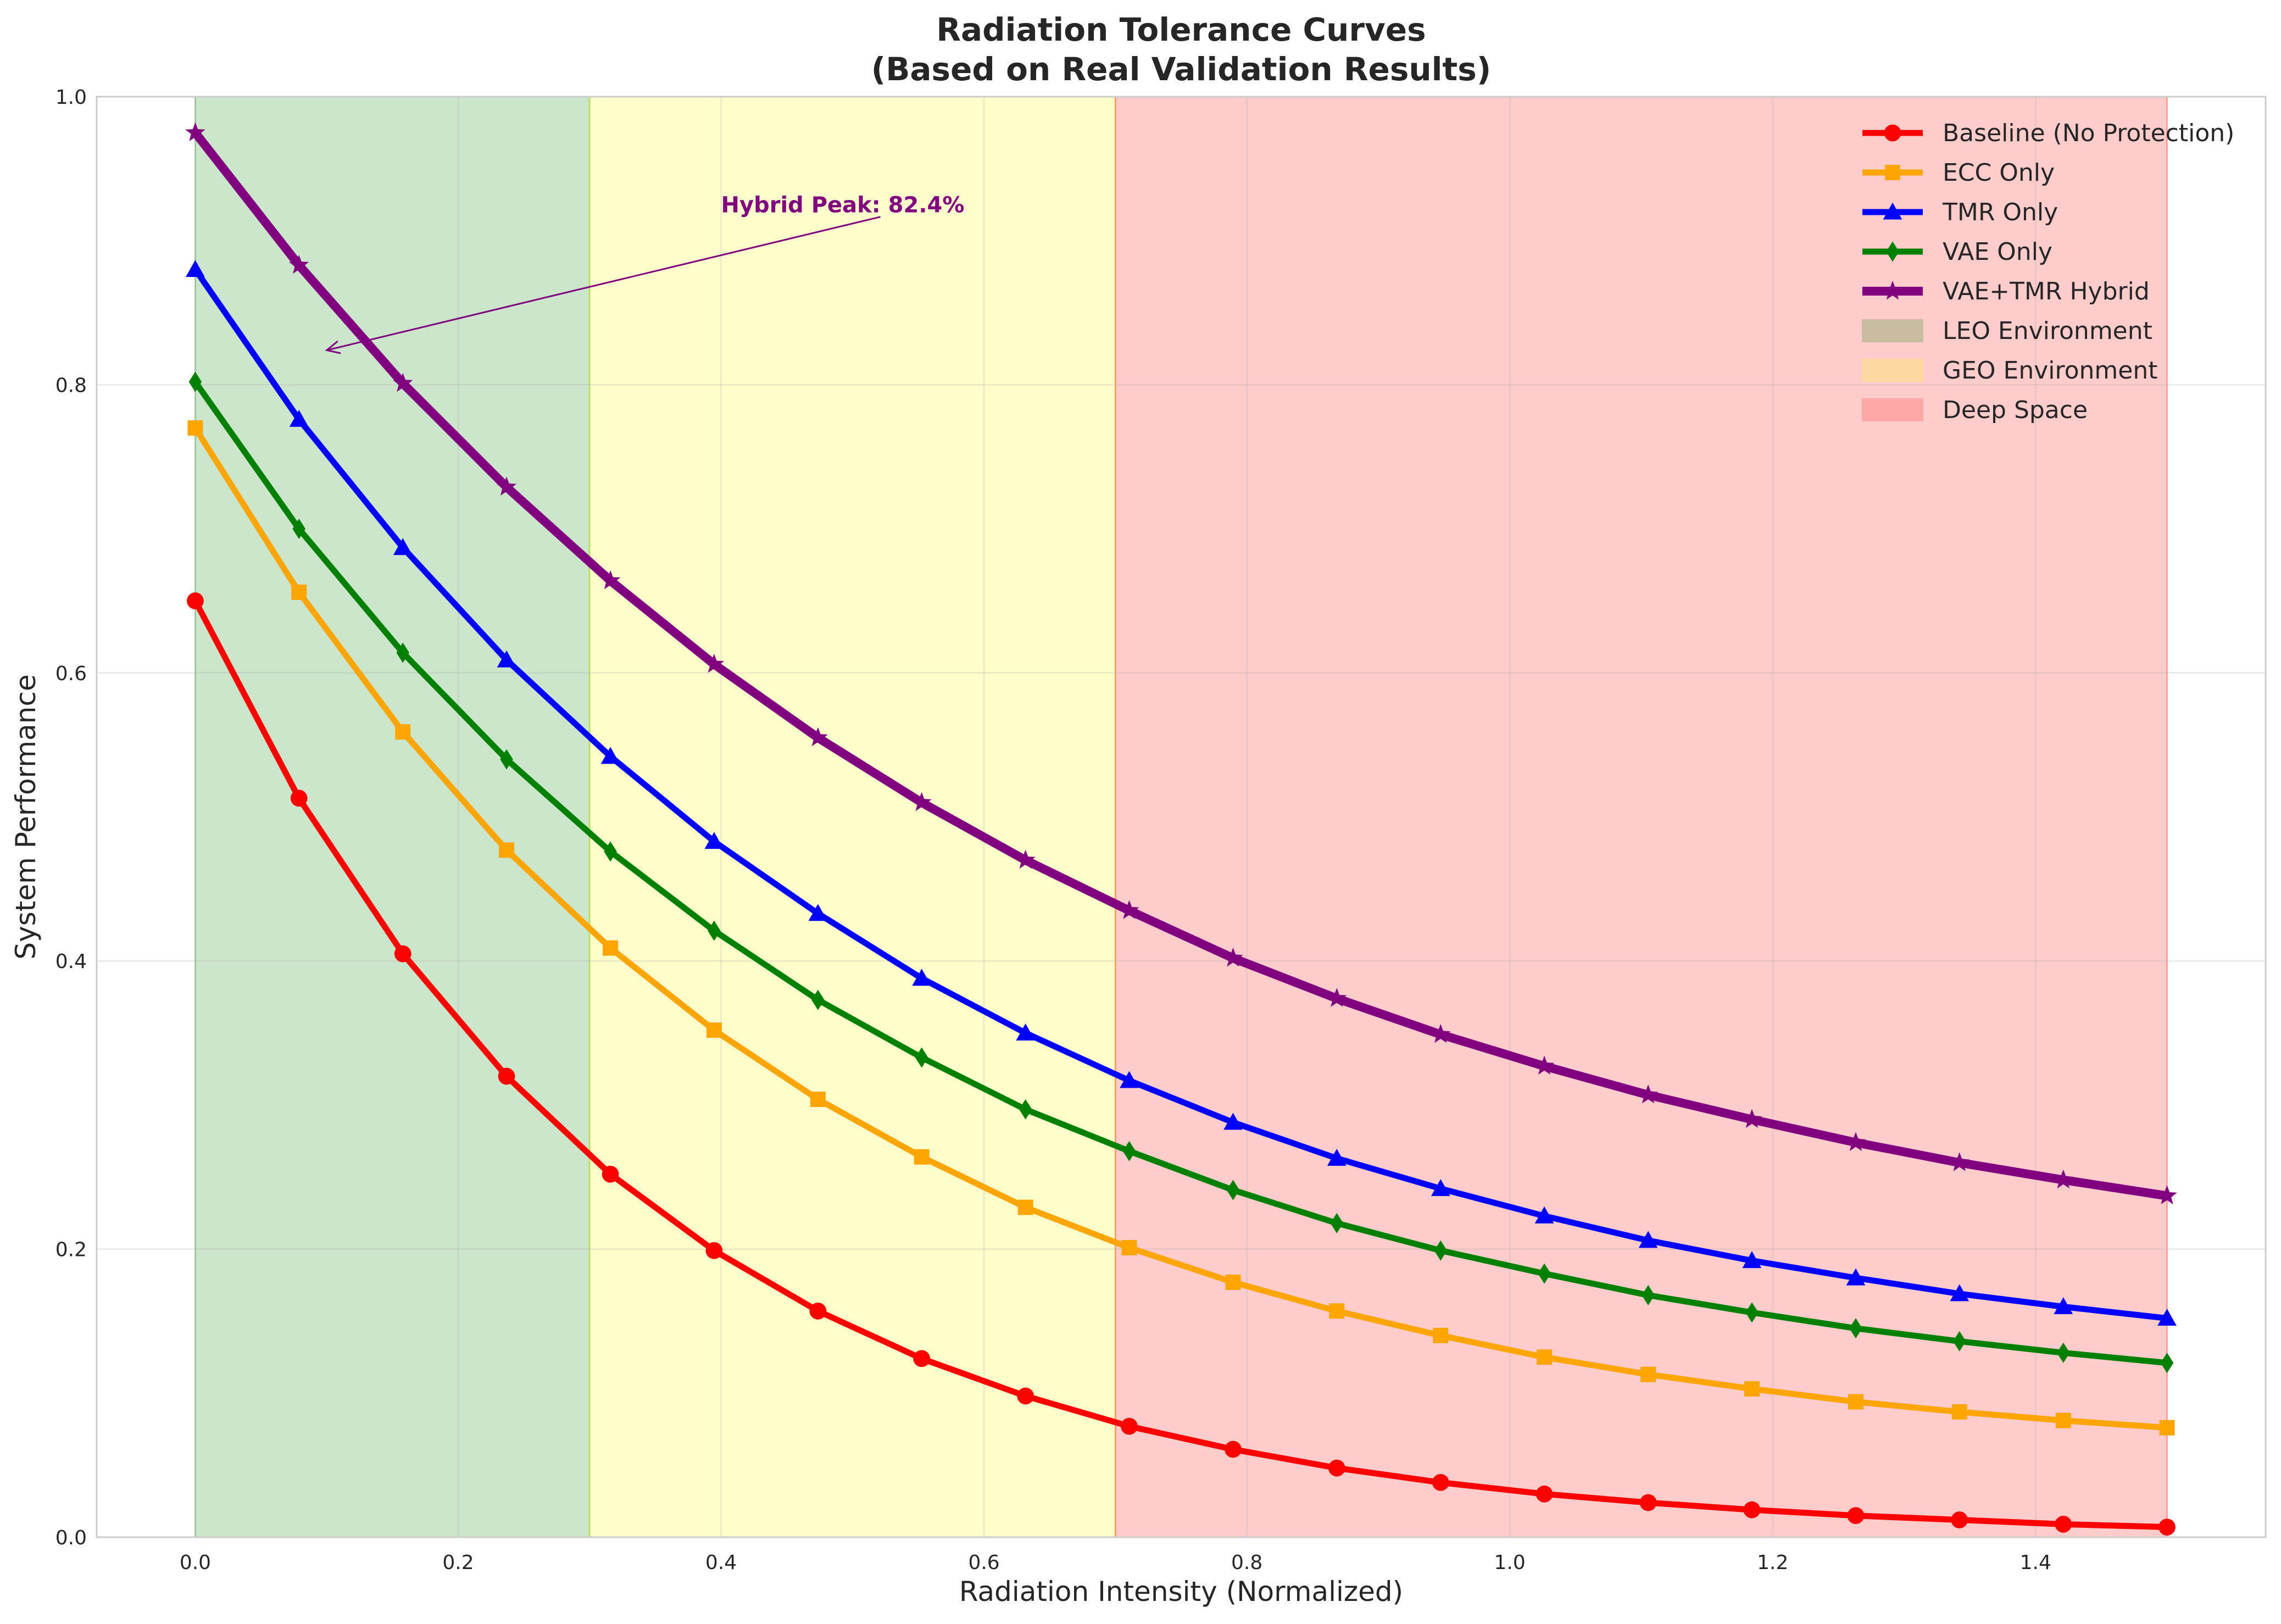  I want to click on x-axis-label: Radiation Intensity (Normalized), so click(1181, 1592).